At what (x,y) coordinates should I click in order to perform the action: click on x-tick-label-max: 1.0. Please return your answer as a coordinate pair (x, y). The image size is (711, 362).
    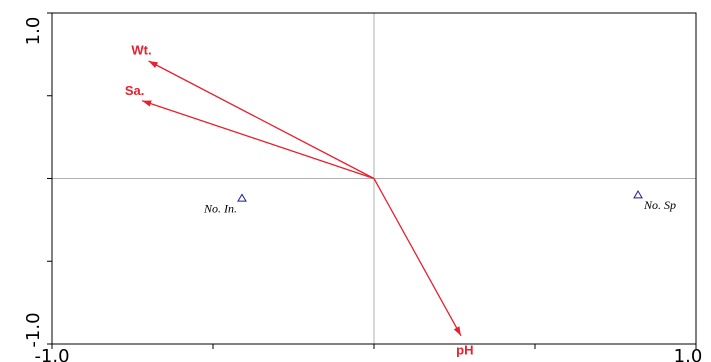
    Looking at the image, I should click on (688, 354).